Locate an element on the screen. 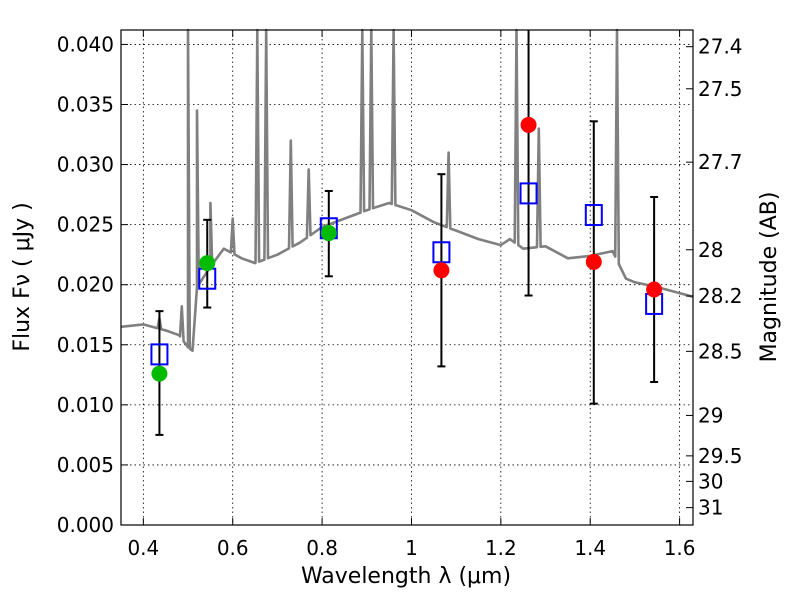 The image size is (800, 600). y-tick-label: 0.030 is located at coordinates (85, 165).